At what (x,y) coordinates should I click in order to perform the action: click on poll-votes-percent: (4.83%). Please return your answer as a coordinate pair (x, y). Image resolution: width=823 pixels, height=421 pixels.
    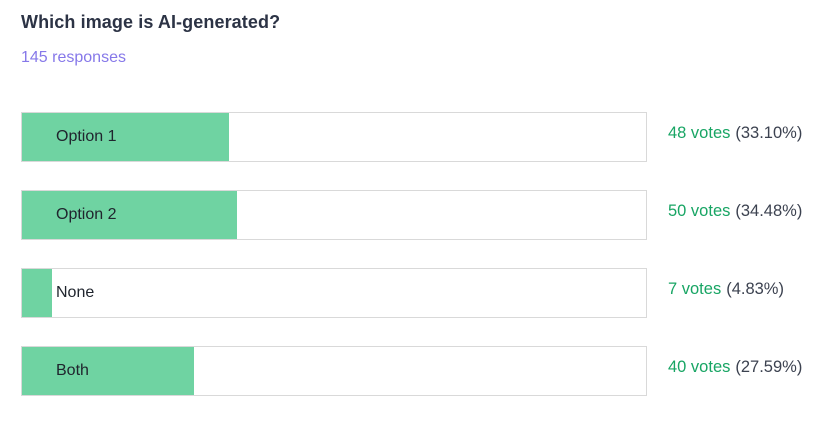
    Looking at the image, I should click on (755, 288).